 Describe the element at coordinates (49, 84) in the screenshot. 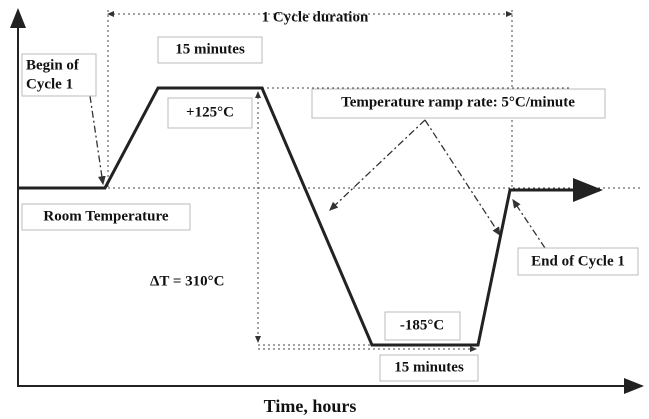

I see `begin-line: Cycle 1` at that location.